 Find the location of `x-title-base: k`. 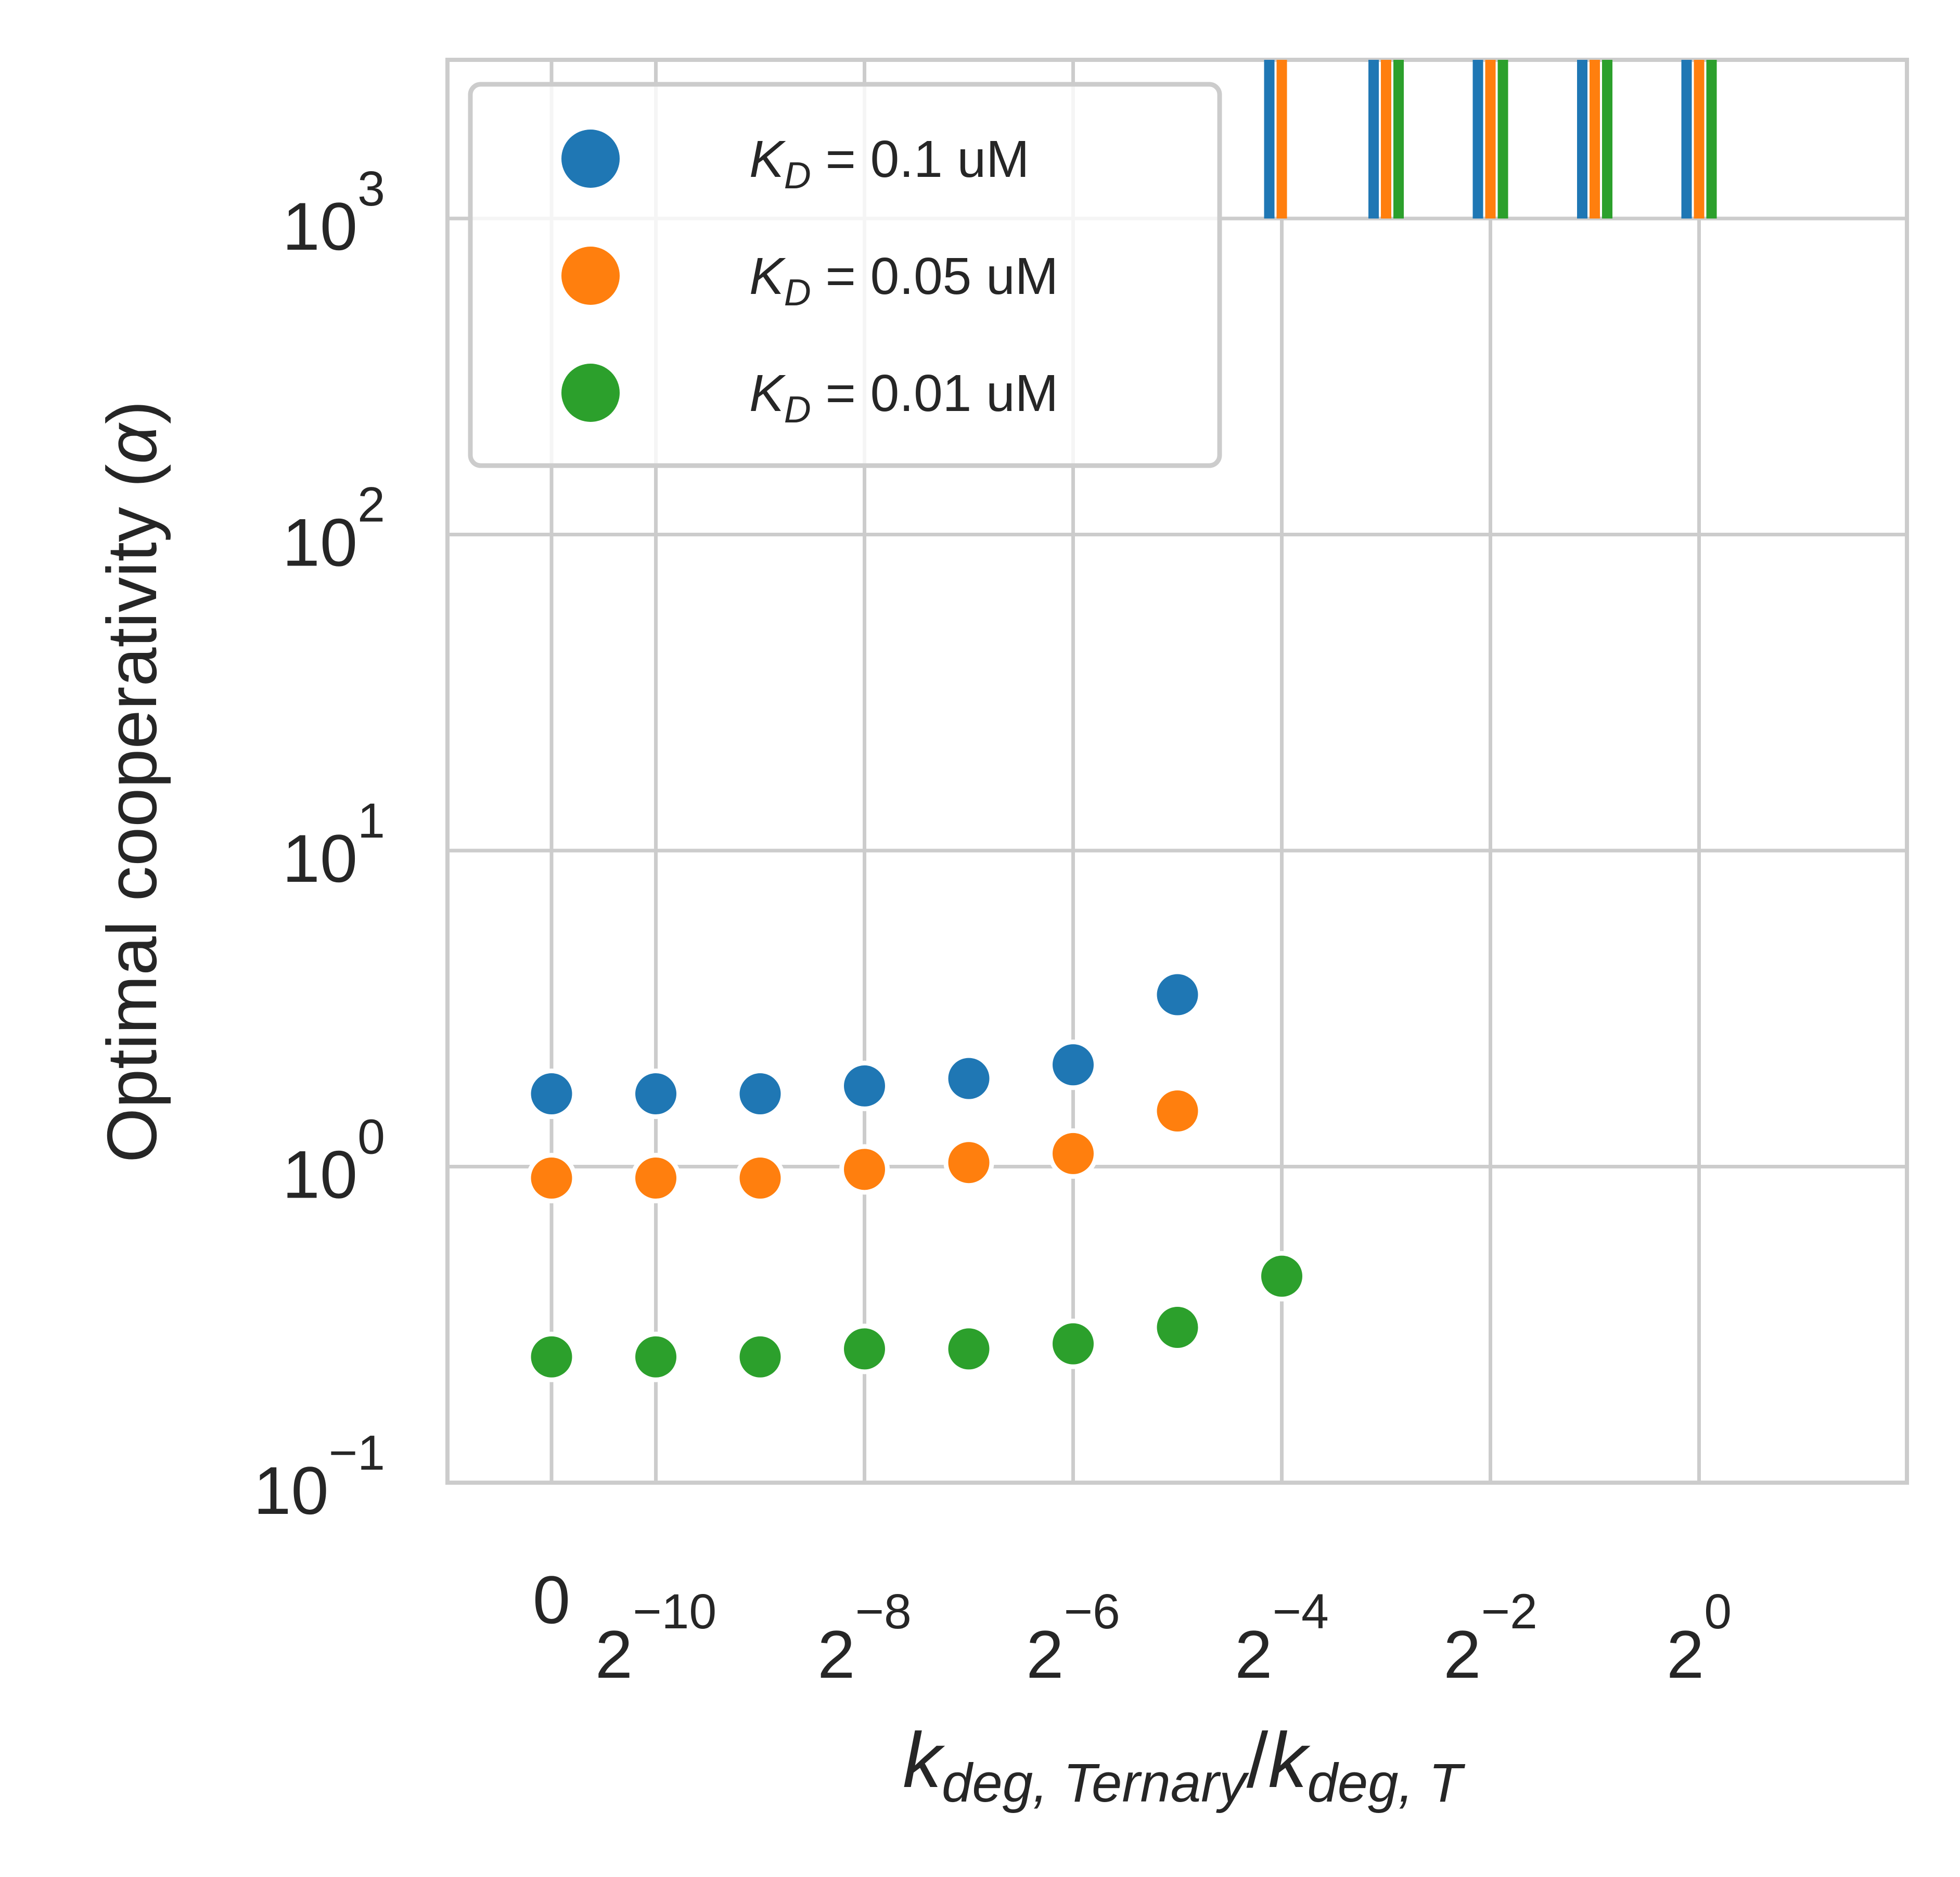

x-title-base: k is located at coordinates (924, 1760).